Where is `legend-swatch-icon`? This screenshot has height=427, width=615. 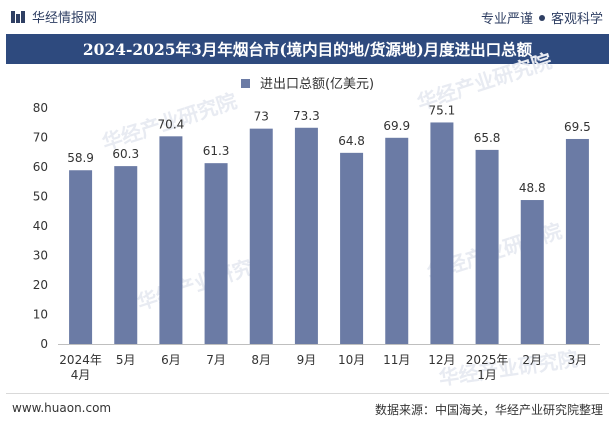 legend-swatch-icon is located at coordinates (245, 83).